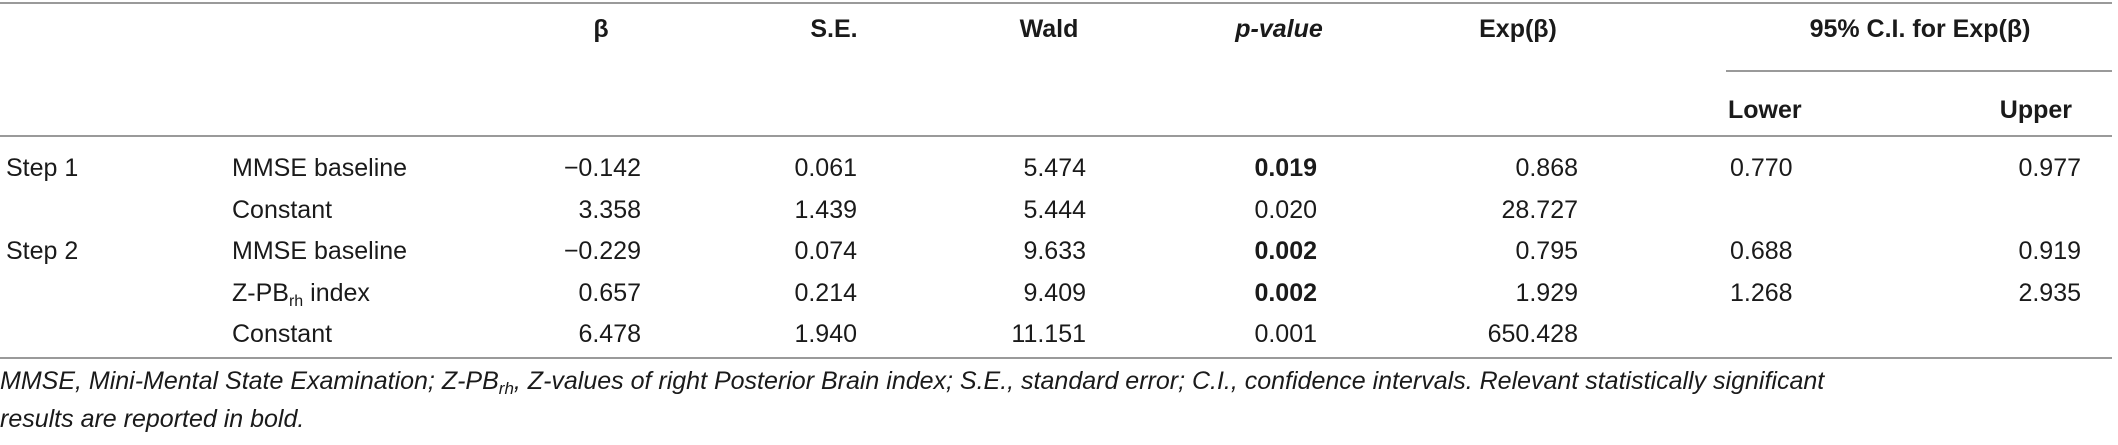  I want to click on header-expb: Exp(β), so click(1518, 29).